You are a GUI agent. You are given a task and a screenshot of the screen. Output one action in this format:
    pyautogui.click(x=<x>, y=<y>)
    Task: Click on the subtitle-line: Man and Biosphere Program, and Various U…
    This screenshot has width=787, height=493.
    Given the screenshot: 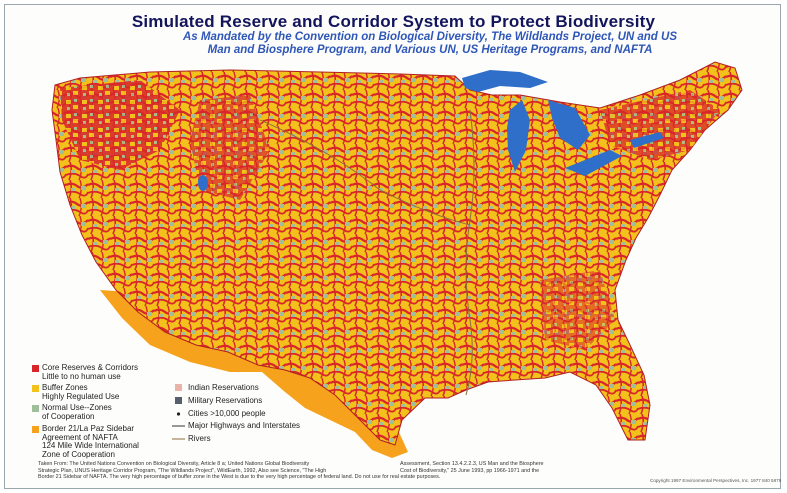 What is the action you would take?
    pyautogui.click(x=430, y=49)
    